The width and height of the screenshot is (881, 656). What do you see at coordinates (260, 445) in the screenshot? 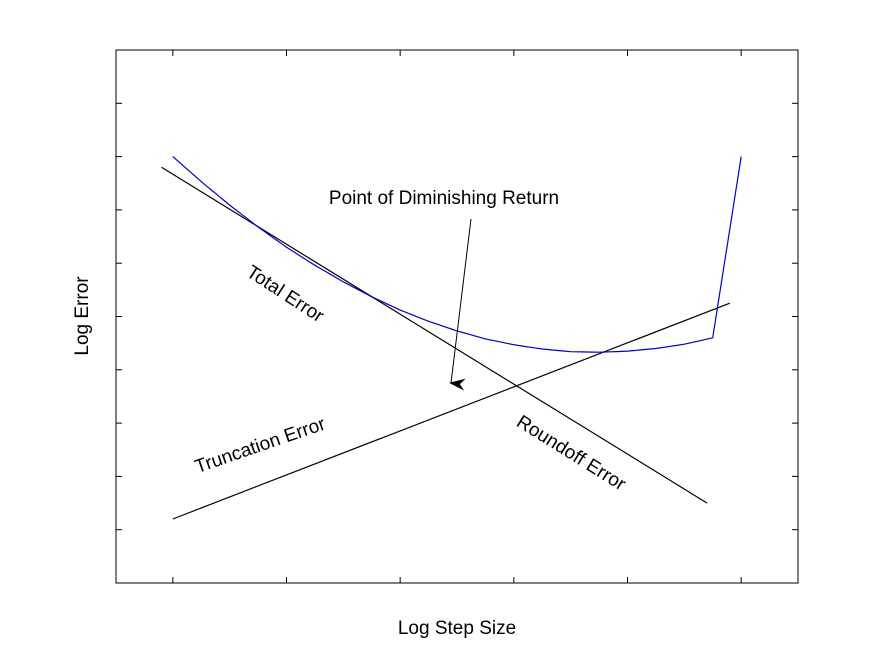
I see `series-label-truncation-error: Truncation Error` at bounding box center [260, 445].